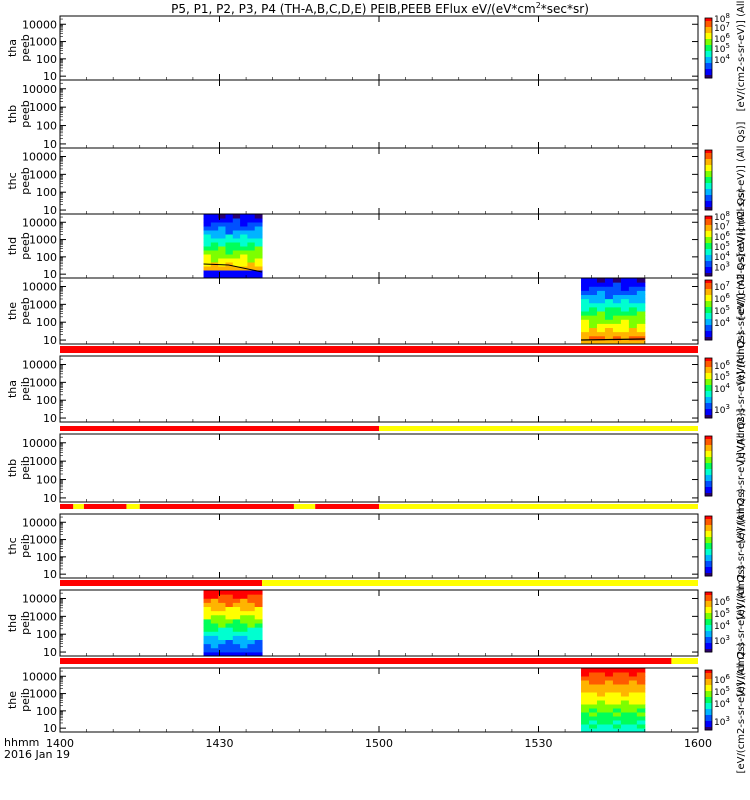  Describe the element at coordinates (722, 310) in the screenshot. I see `colorbar-tick-label: 10⁵` at that location.